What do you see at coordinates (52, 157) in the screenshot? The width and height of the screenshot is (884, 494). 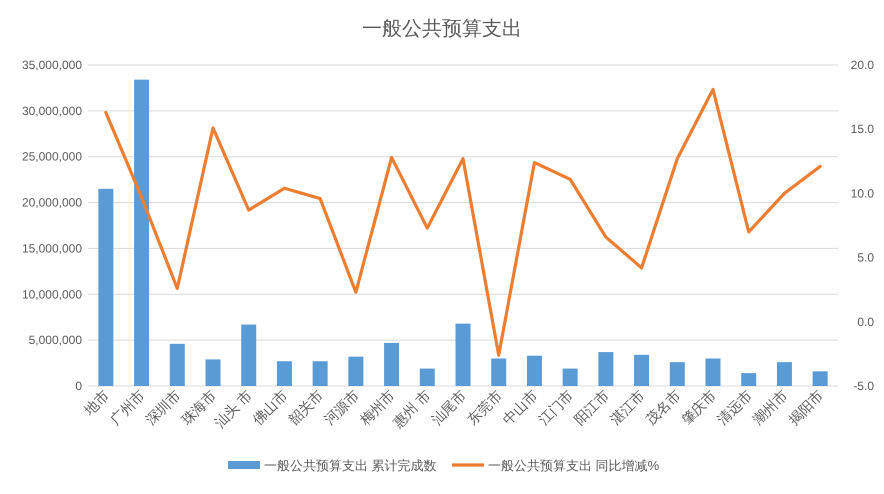 I see `y-tick-label: 25,000,000` at bounding box center [52, 157].